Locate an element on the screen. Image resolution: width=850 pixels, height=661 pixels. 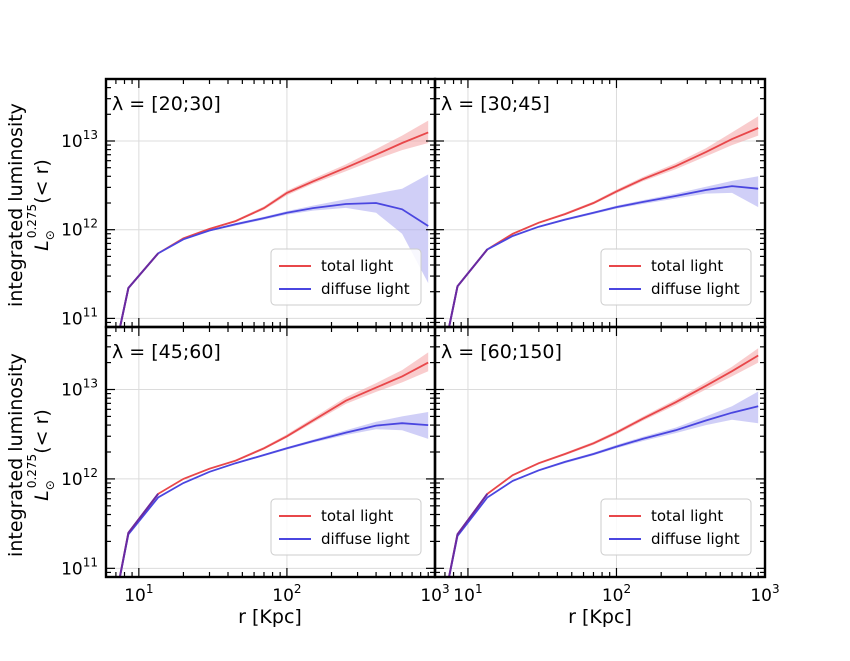
y-axis-label-bottom: integrated luminosity L⊙0.275(< r) is located at coordinates (31, 455).